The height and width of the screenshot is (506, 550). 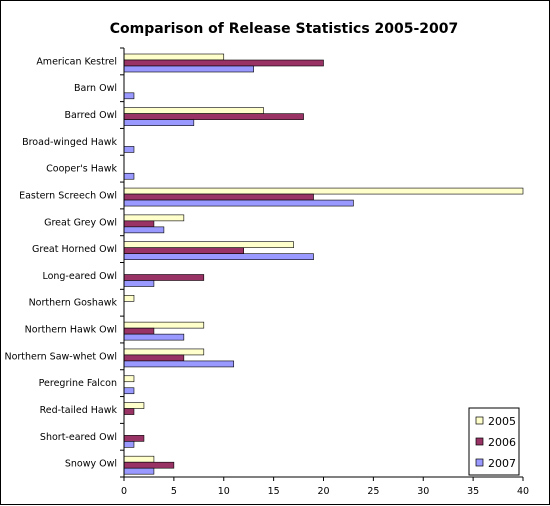 What do you see at coordinates (74, 249) in the screenshot?
I see `category-label: Great Horned Owl` at bounding box center [74, 249].